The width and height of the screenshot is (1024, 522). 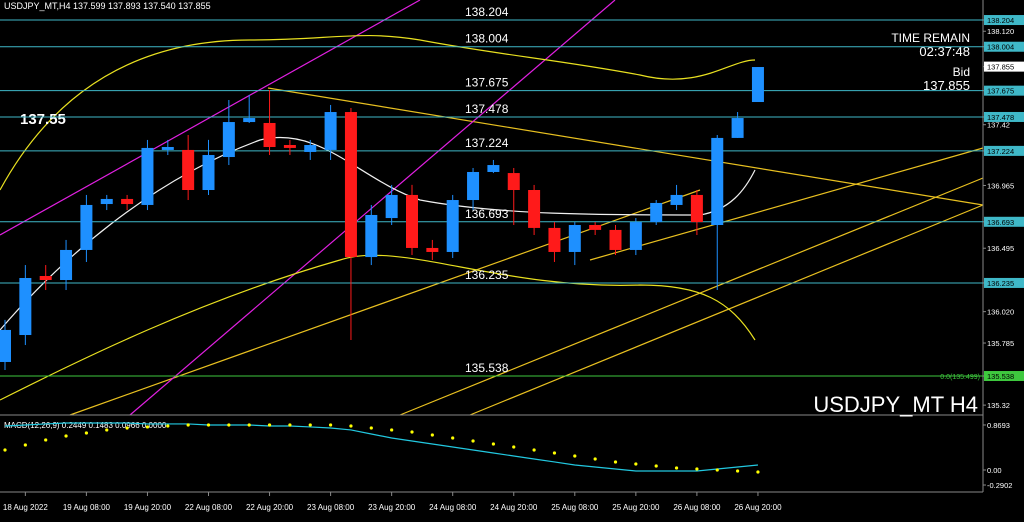 What do you see at coordinates (946, 85) in the screenshot?
I see `bid: 137.855` at bounding box center [946, 85].